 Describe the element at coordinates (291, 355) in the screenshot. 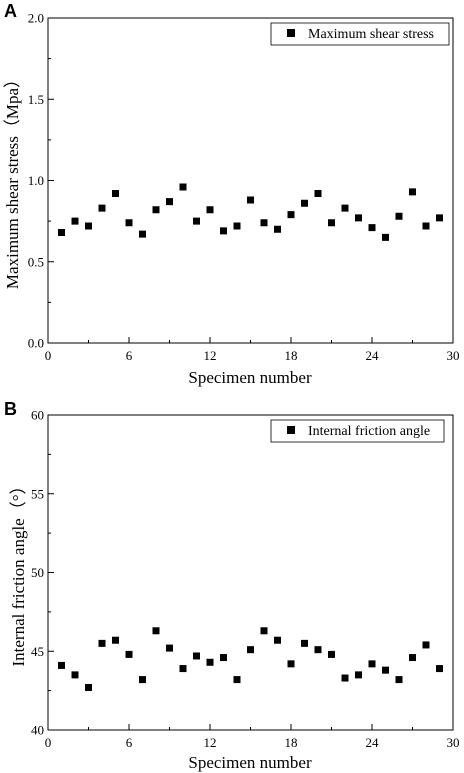

I see `x-tick-label-a: 18` at that location.